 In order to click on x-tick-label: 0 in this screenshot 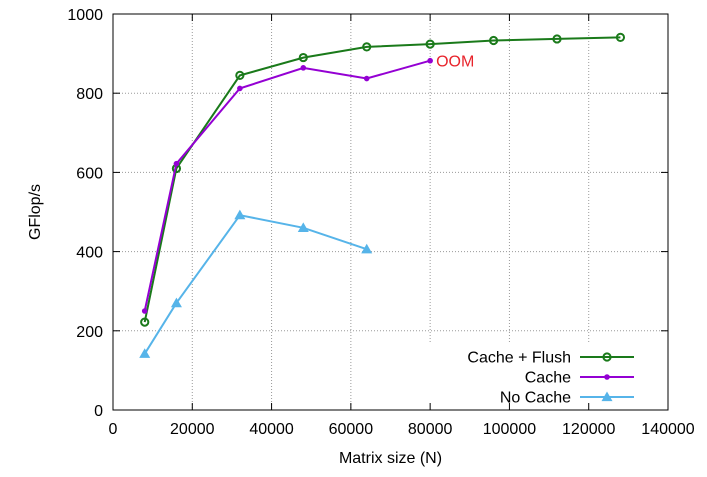, I will do `click(113, 429)`.